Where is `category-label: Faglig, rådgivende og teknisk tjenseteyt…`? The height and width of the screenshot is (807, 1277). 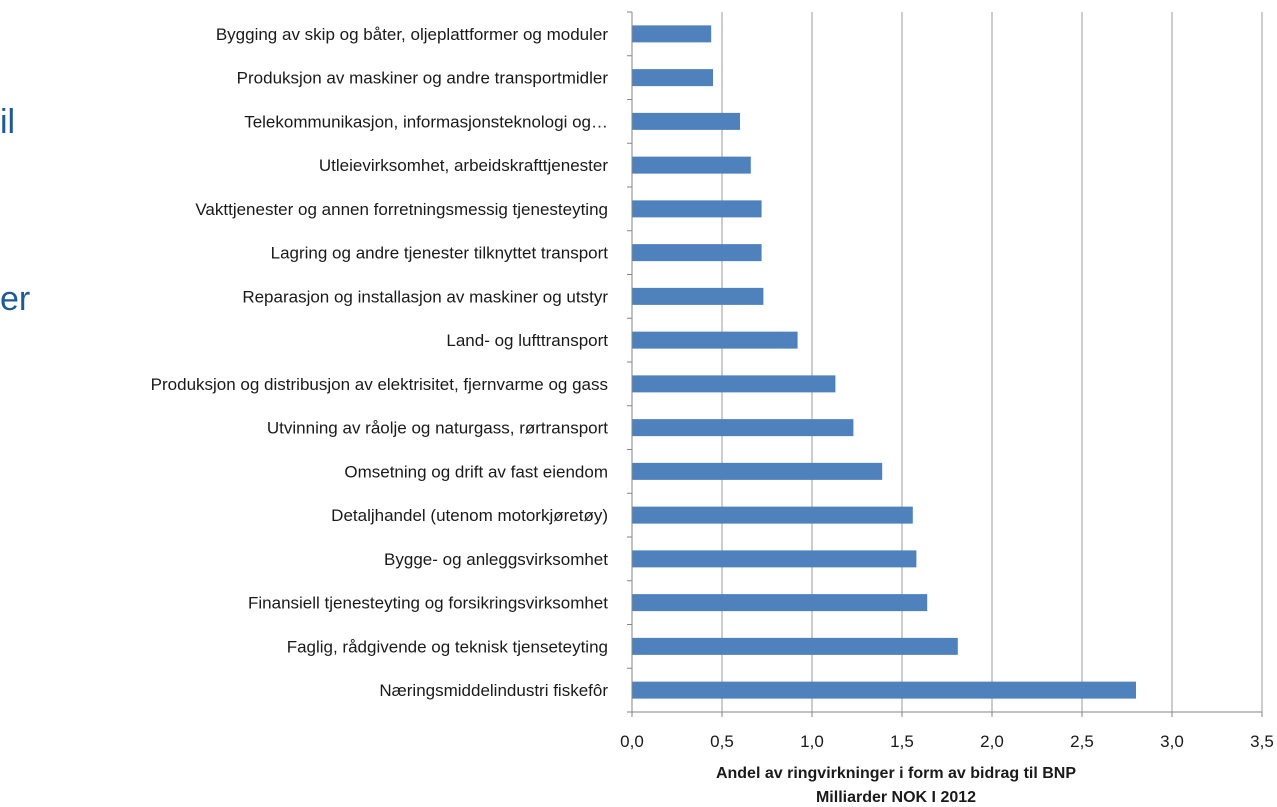
category-label: Faglig, rådgivende og teknisk tjenseteyt… is located at coordinates (447, 646).